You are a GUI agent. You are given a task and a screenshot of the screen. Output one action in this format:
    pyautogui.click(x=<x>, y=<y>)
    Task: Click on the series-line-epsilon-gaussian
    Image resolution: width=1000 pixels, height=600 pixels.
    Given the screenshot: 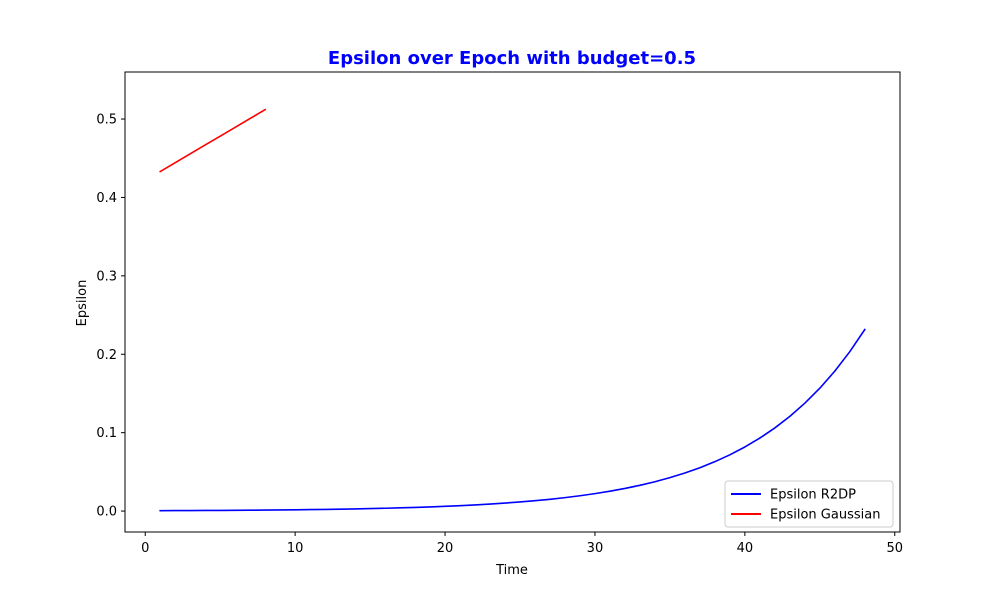 What is the action you would take?
    pyautogui.click(x=213, y=140)
    